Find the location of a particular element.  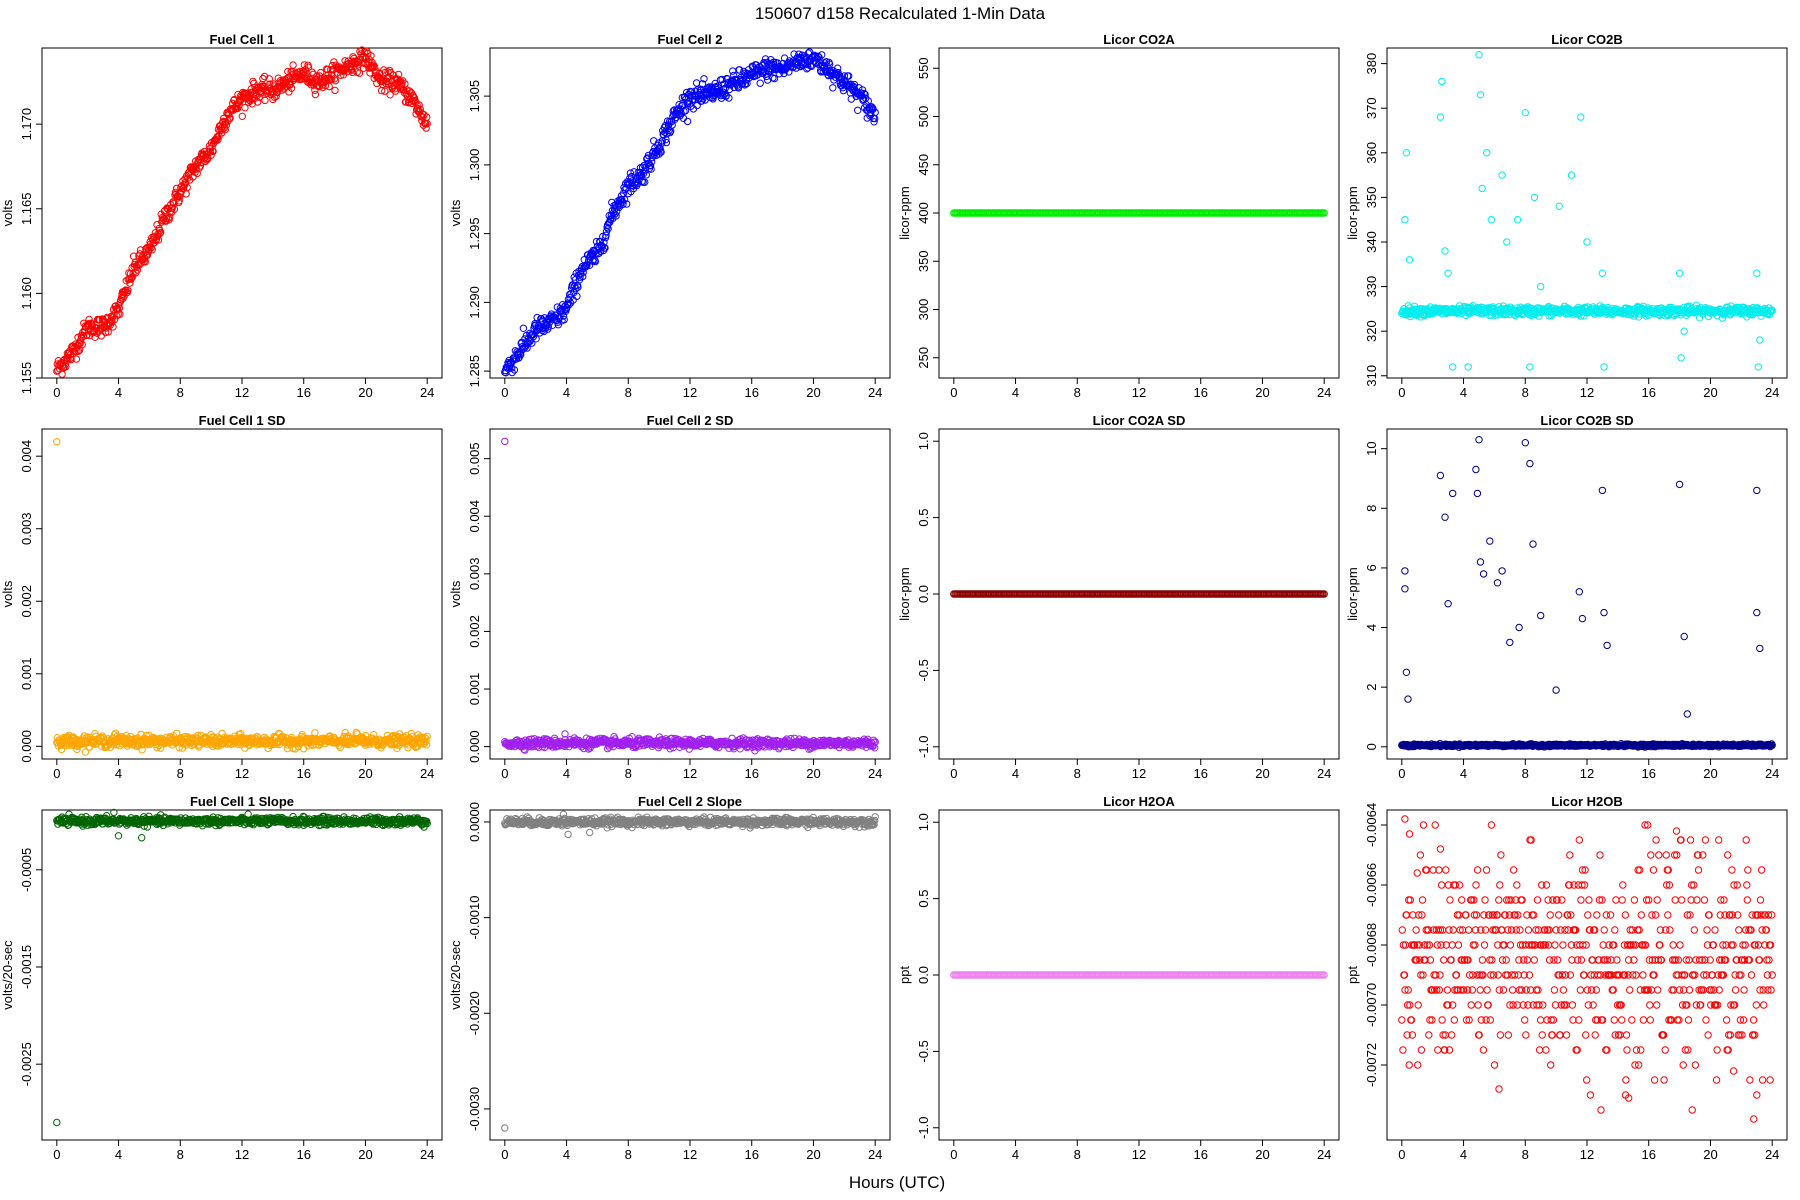

y-tick-label: 0.004 is located at coordinates (474, 516).